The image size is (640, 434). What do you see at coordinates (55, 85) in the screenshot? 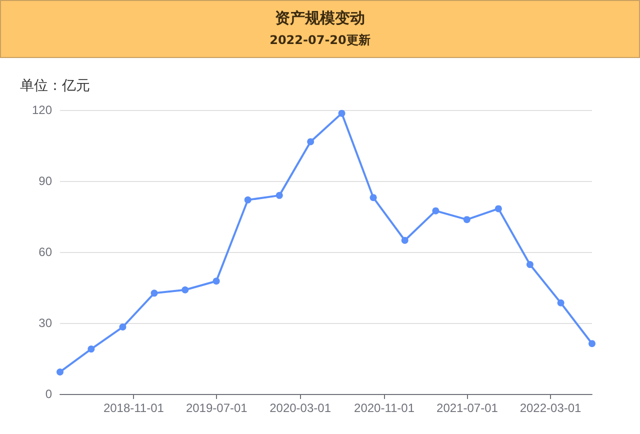
I see `y-axis-title: 单位：亿元` at bounding box center [55, 85].